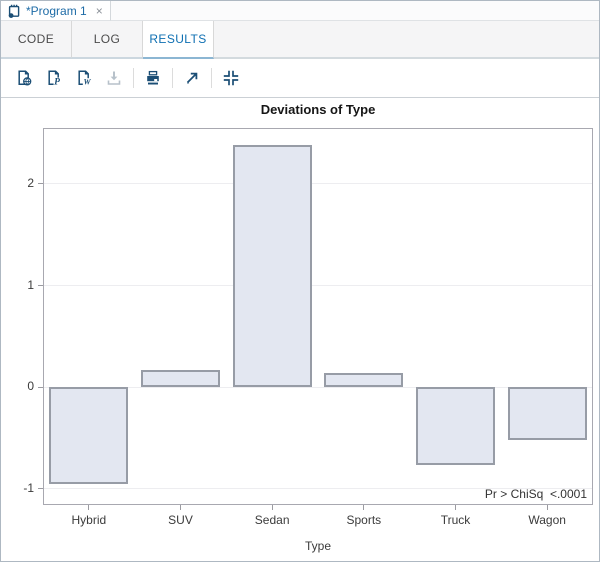 Image resolution: width=600 pixels, height=562 pixels. I want to click on chart-title: Deviations of Type, so click(318, 109).